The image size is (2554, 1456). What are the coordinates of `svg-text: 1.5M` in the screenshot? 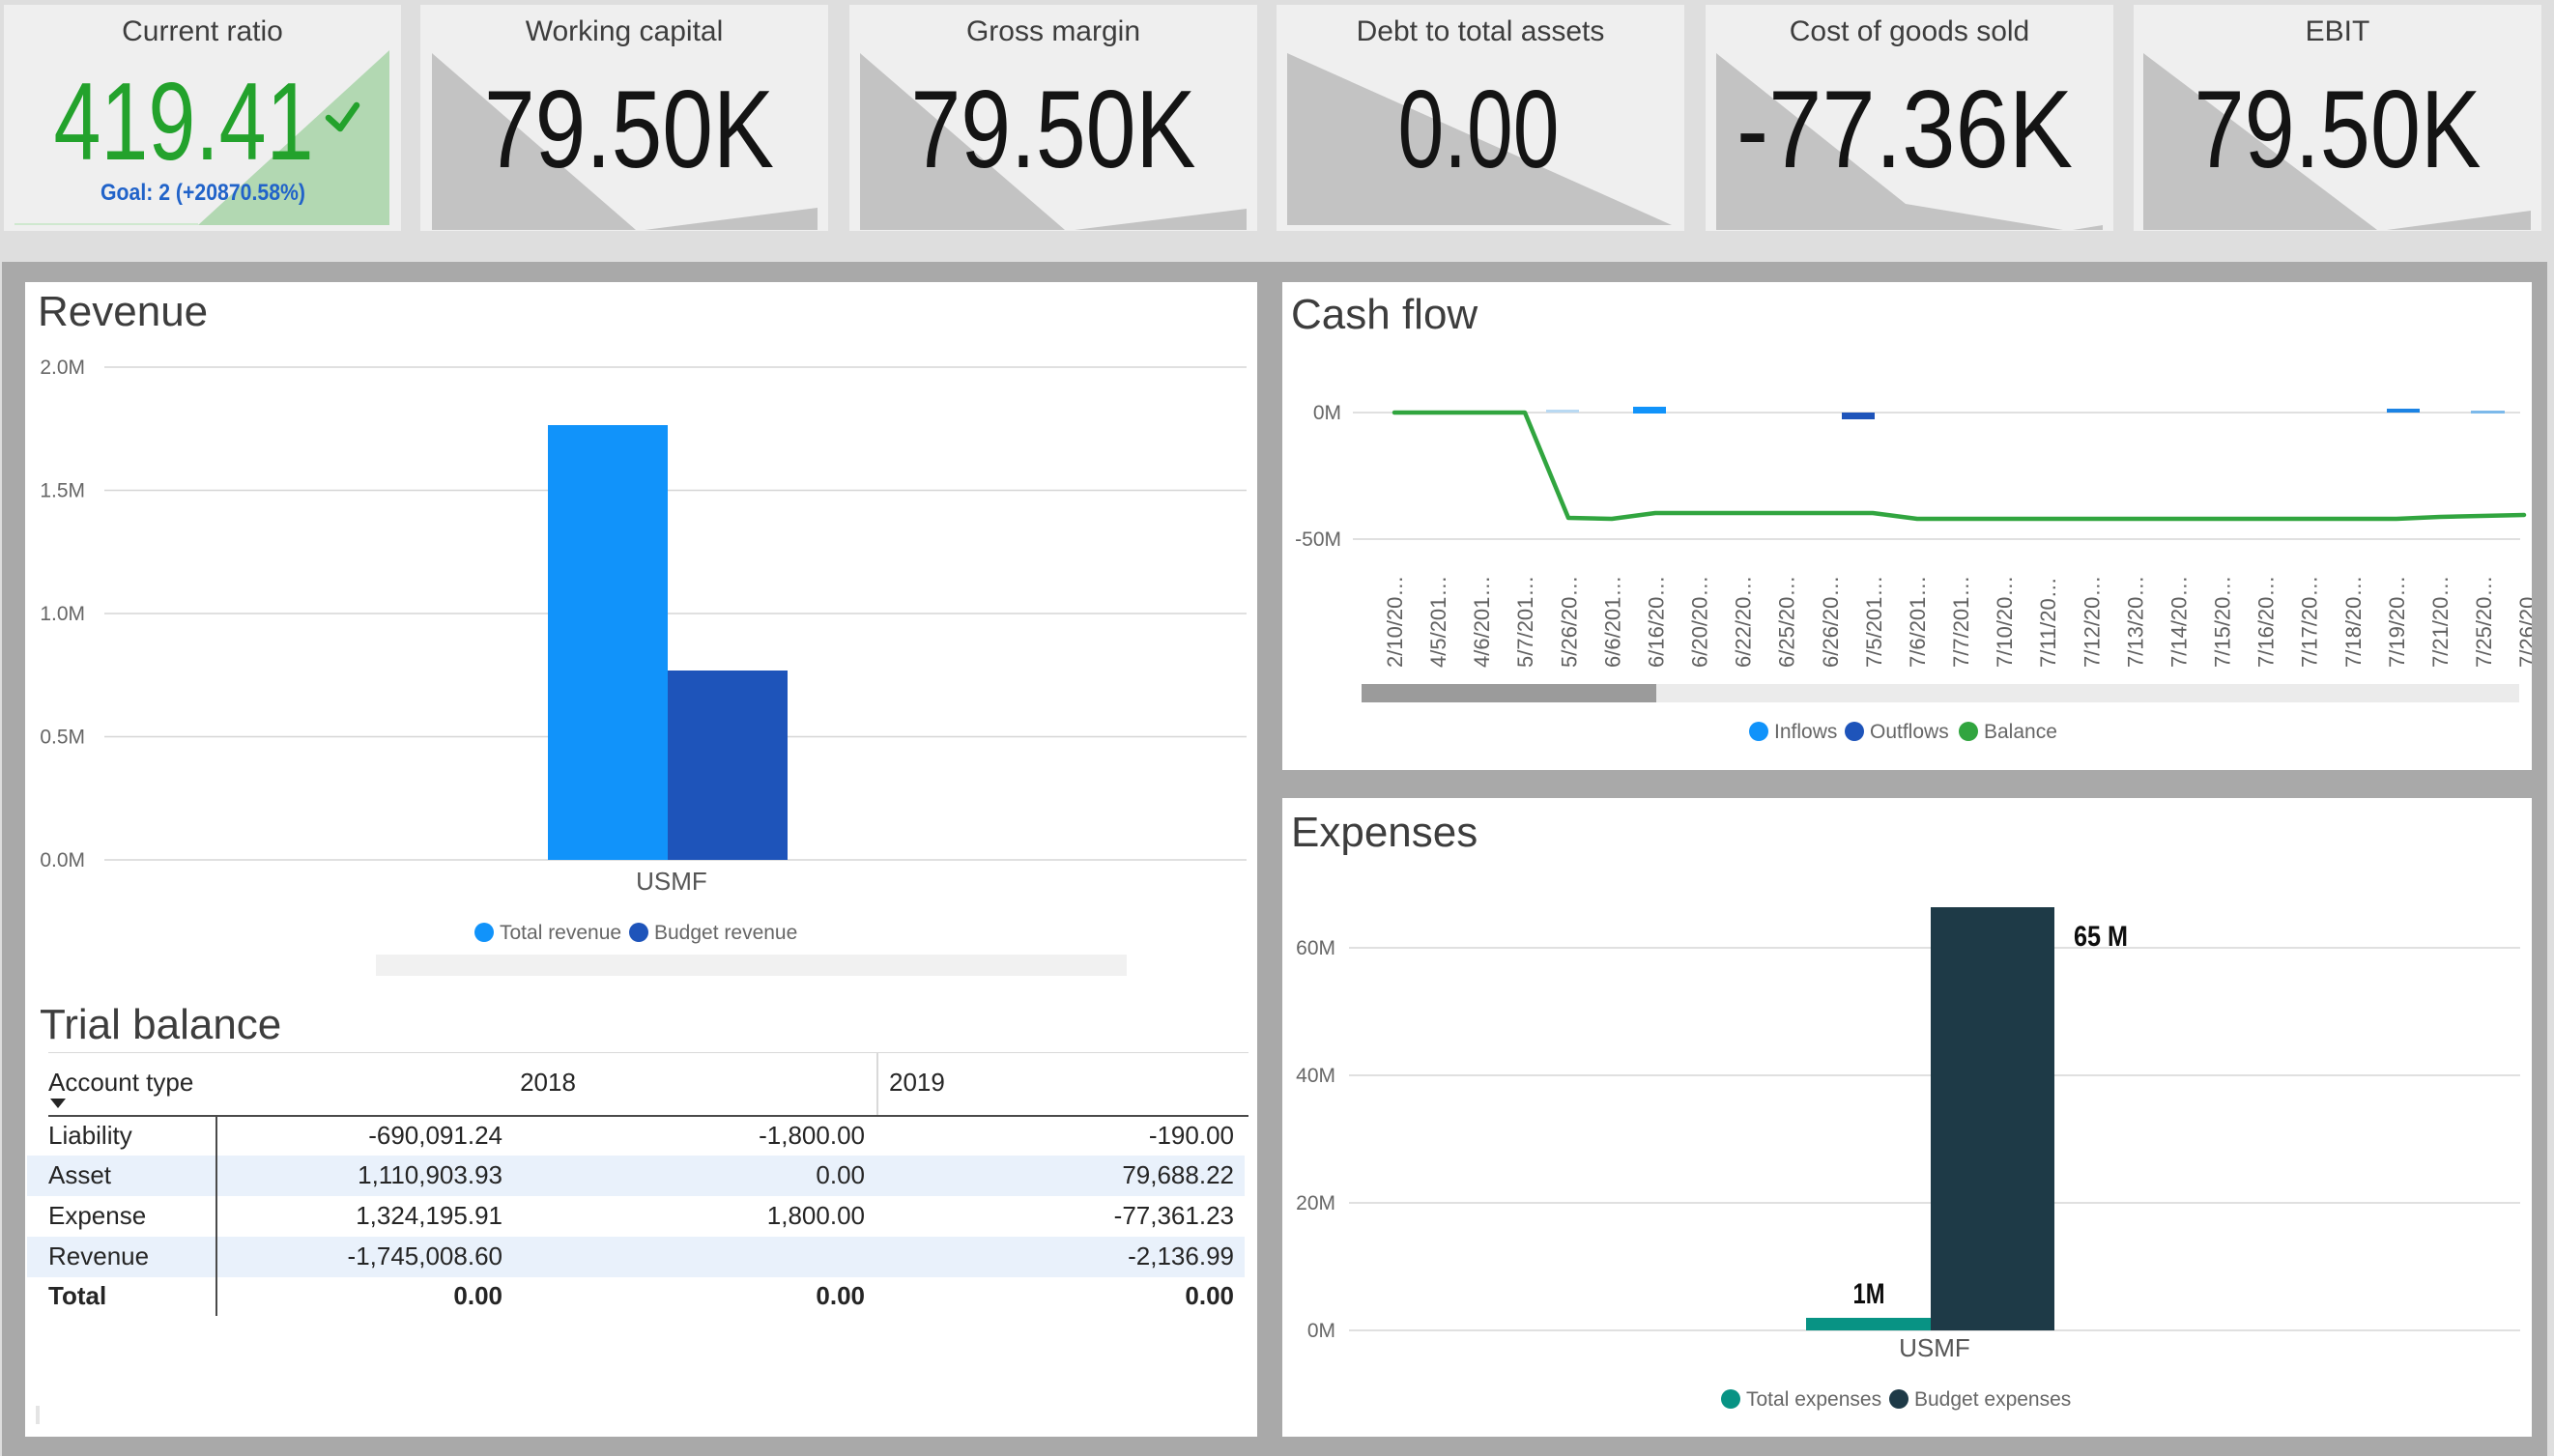 It's located at (62, 491).